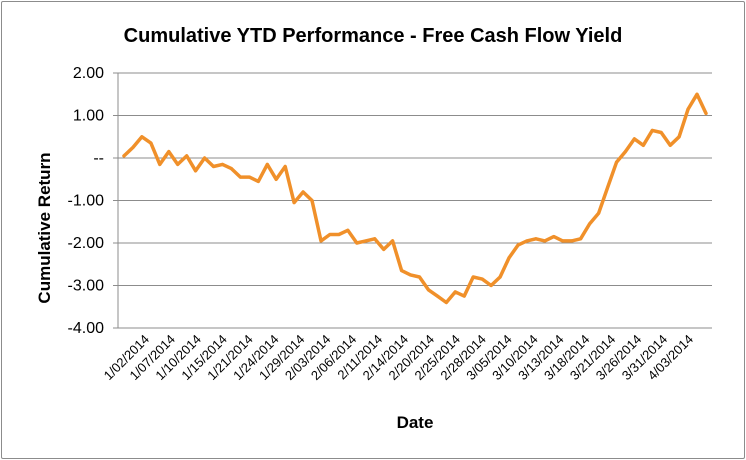 The image size is (746, 460). I want to click on y-tick-label: 1.00, so click(88, 116).